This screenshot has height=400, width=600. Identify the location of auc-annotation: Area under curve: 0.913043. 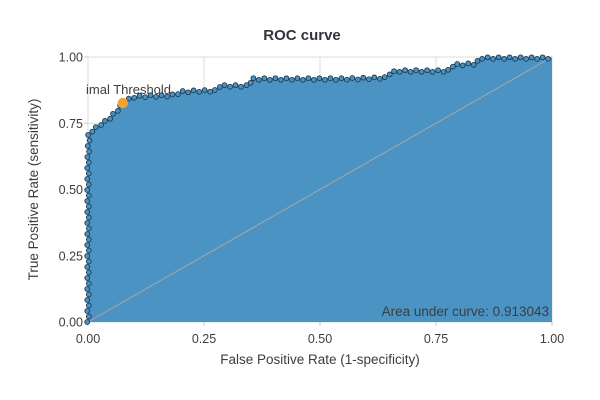
(465, 311).